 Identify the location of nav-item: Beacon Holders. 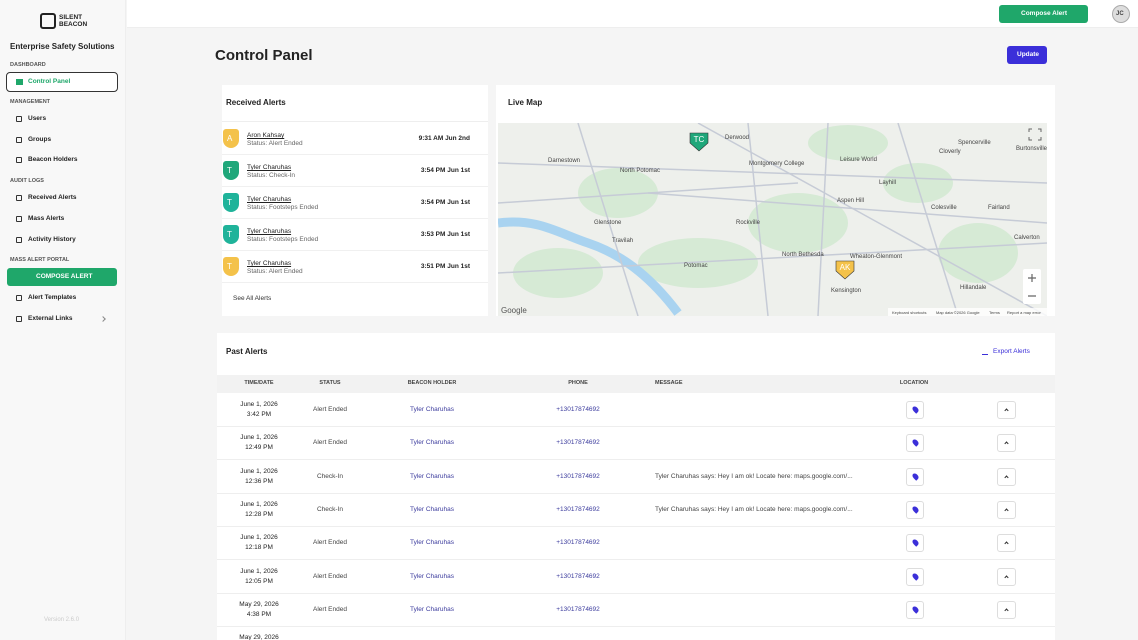
(53, 159).